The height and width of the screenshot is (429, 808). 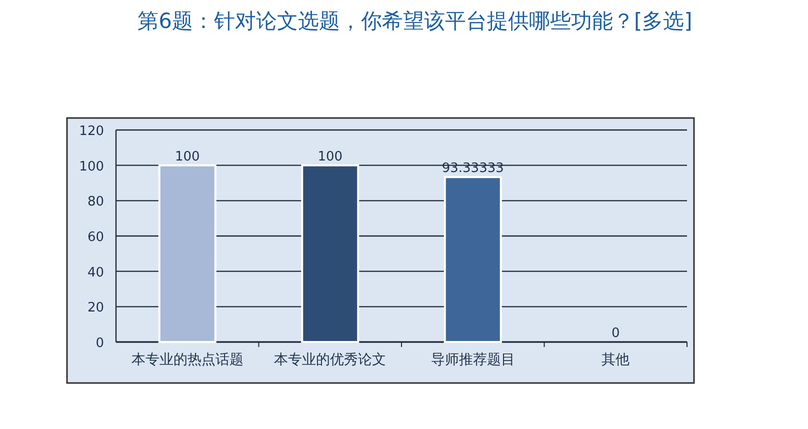 I want to click on y-tick-label: 0, so click(x=100, y=343).